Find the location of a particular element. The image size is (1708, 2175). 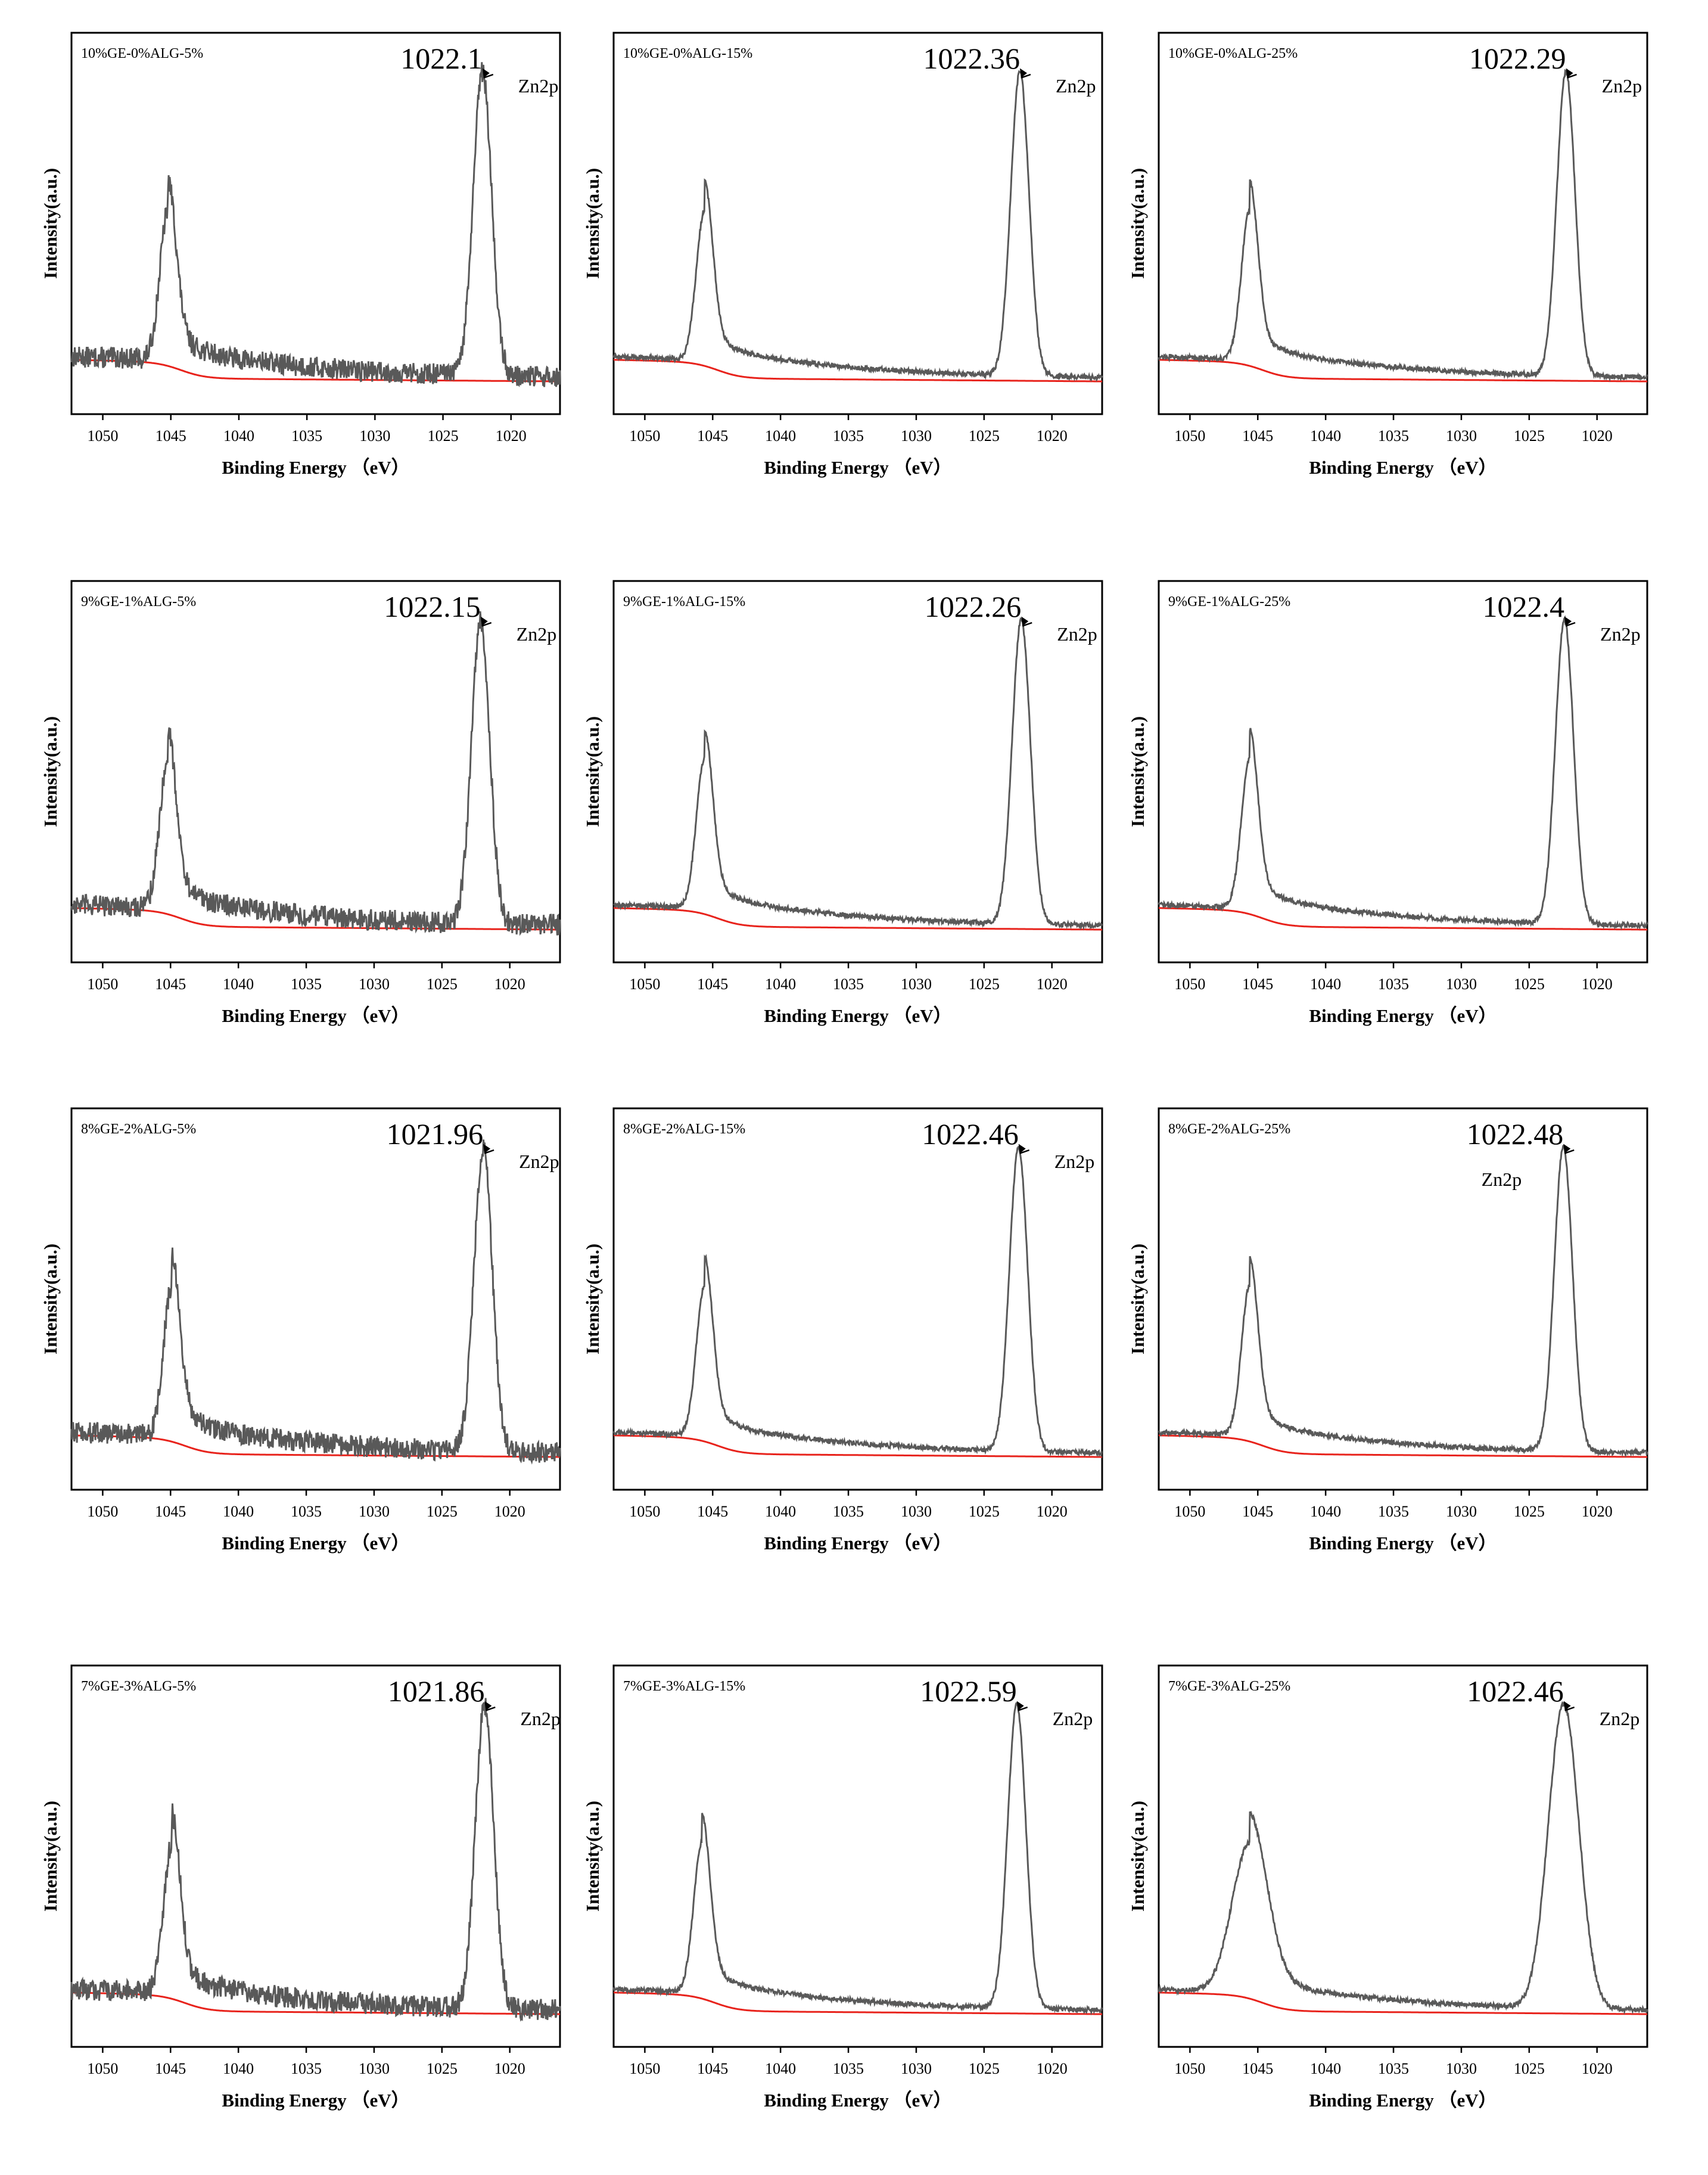

sample-label: 7%GE-3%ALG-25% is located at coordinates (1229, 1687).